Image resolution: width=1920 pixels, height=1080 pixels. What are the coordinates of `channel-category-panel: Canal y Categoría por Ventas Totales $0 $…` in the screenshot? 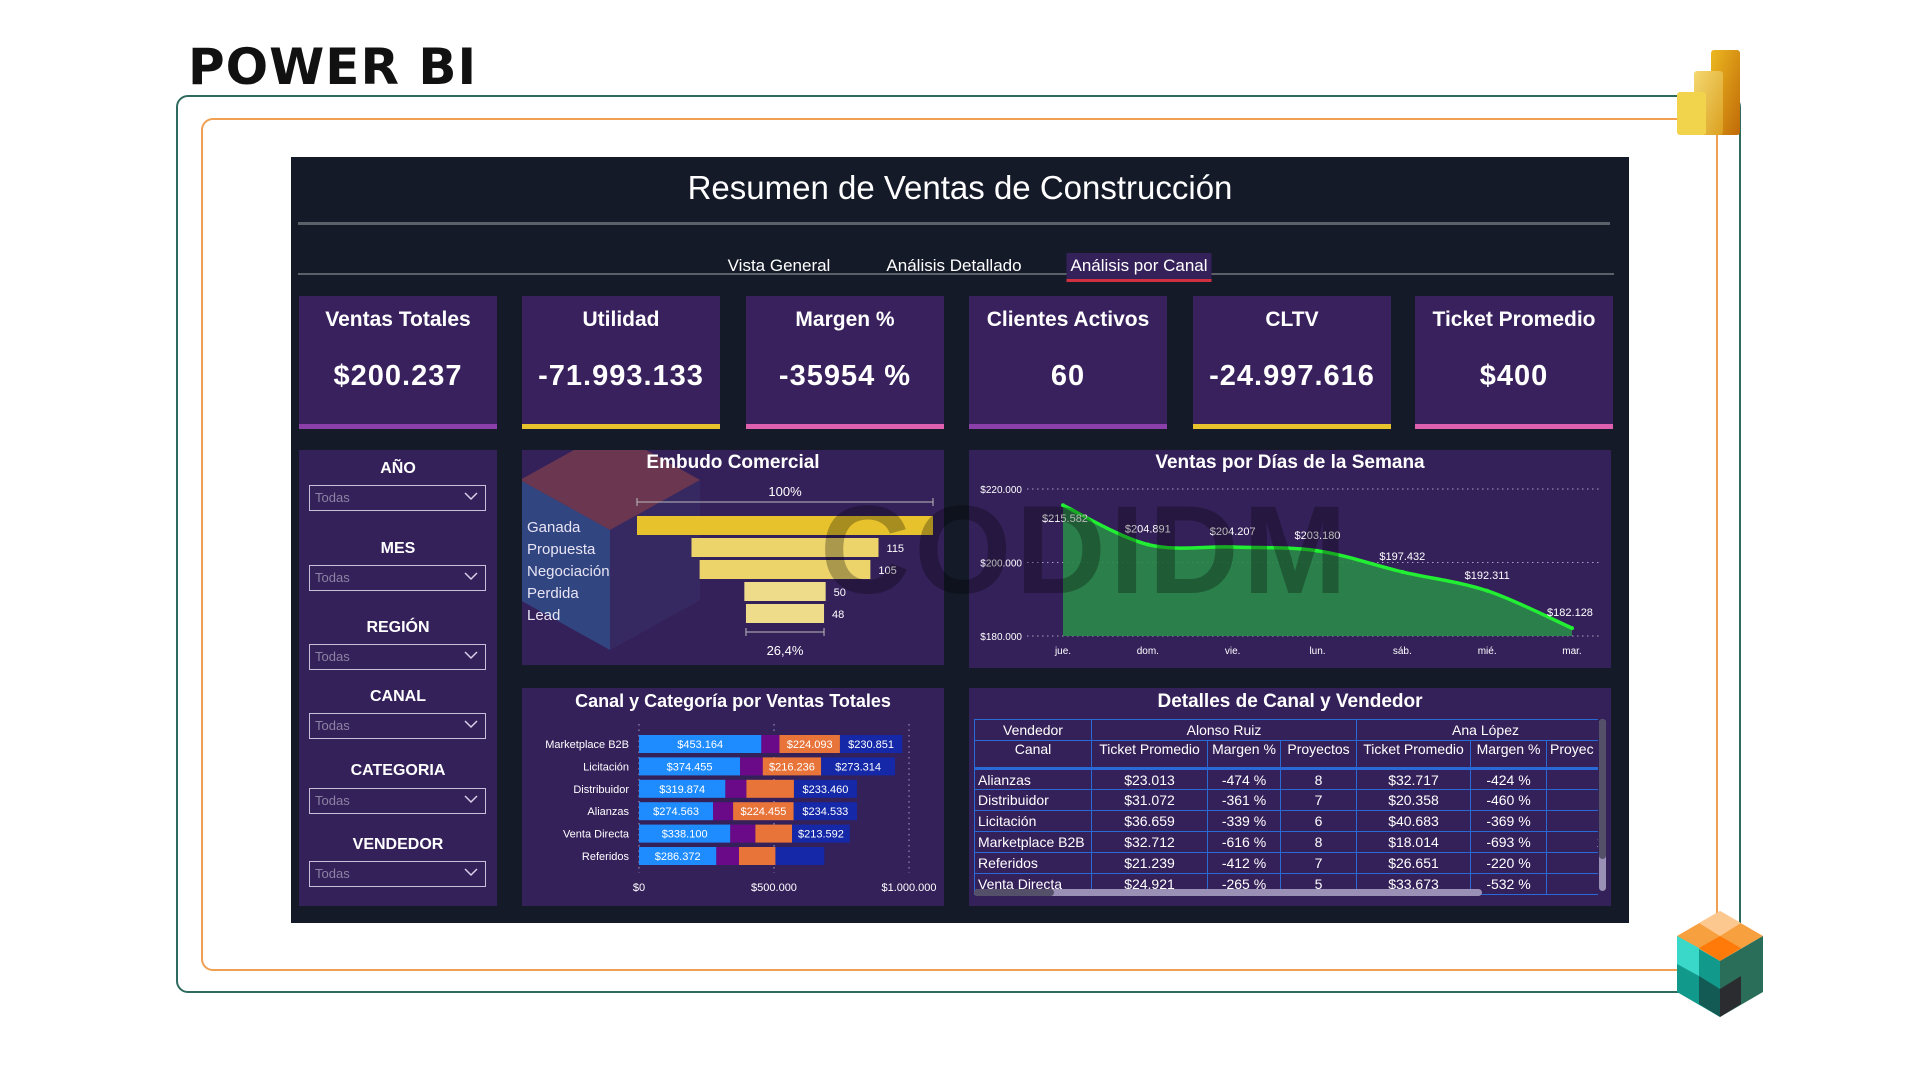 It's located at (733, 797).